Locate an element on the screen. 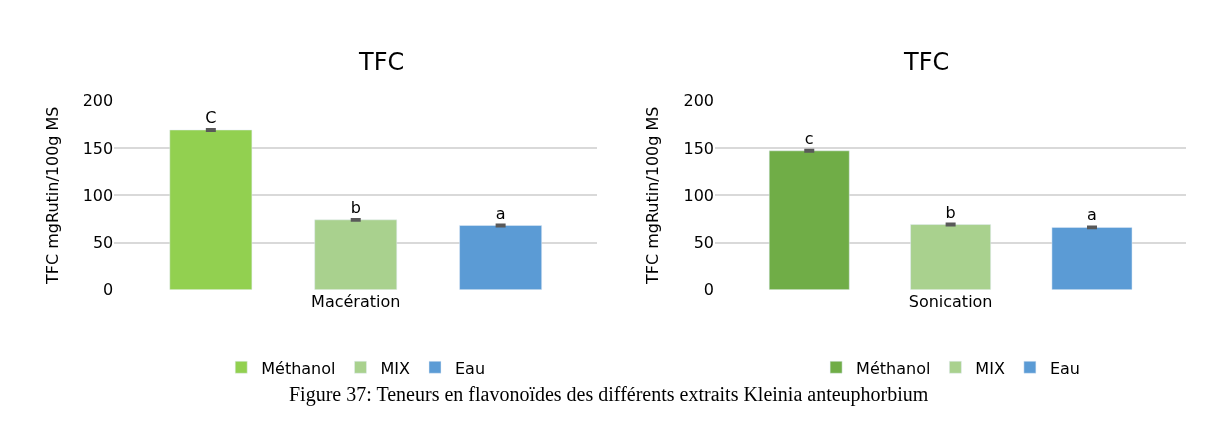 The image size is (1208, 423). data-label: C is located at coordinates (211, 117).